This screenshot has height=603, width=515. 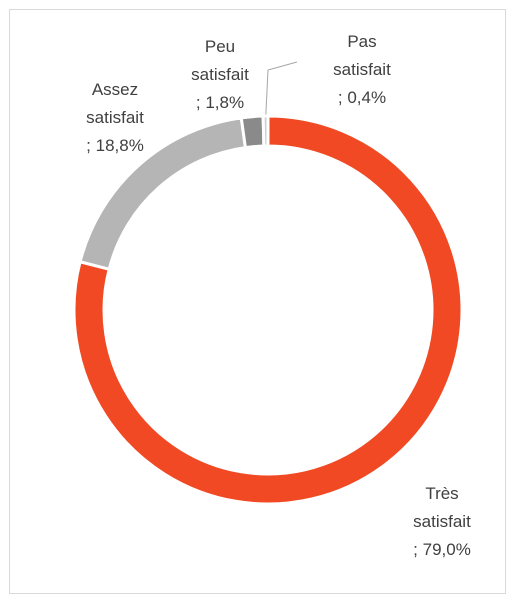 What do you see at coordinates (362, 97) in the screenshot?
I see `value-label: ; 0,4%` at bounding box center [362, 97].